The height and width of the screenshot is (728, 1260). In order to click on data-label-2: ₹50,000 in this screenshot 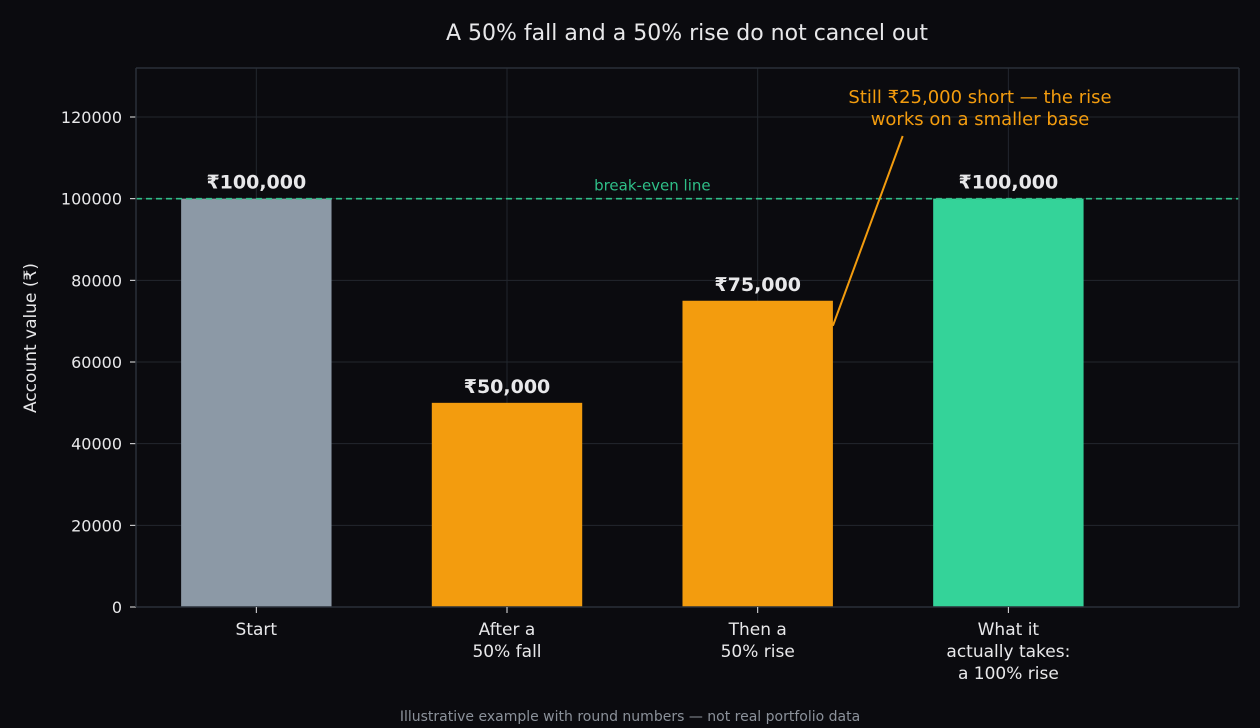, I will do `click(507, 387)`.